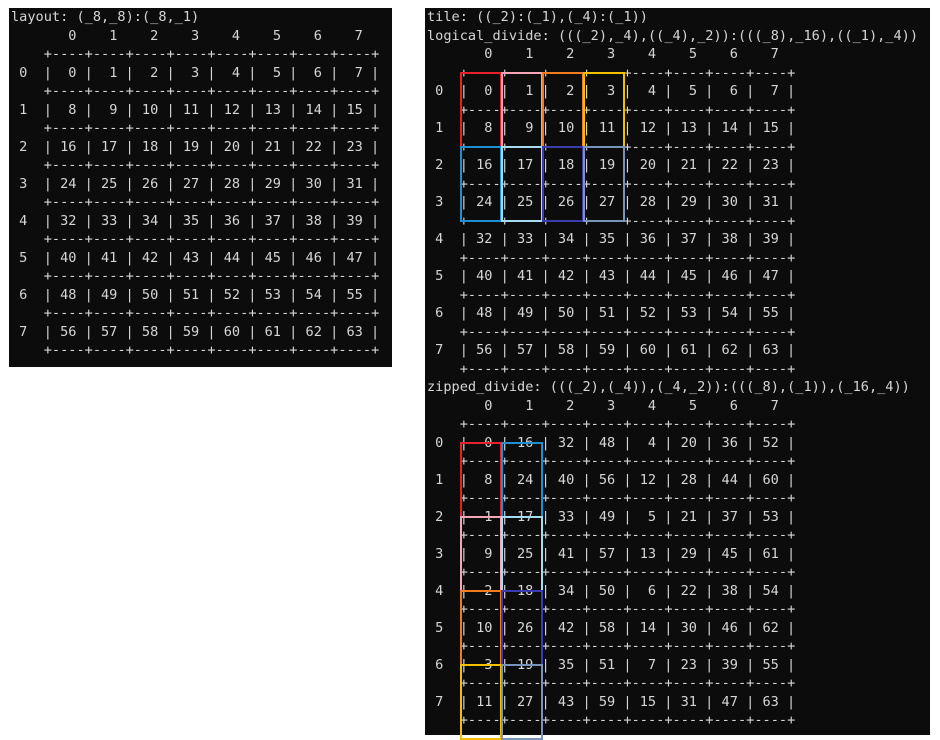 The image size is (940, 740). I want to click on table-cell: 3, so click(195, 72).